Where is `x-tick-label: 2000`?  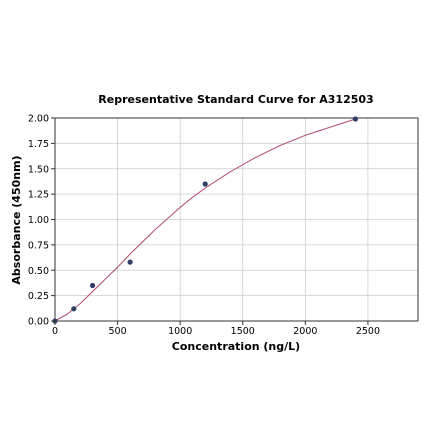 x-tick-label: 2000 is located at coordinates (305, 331).